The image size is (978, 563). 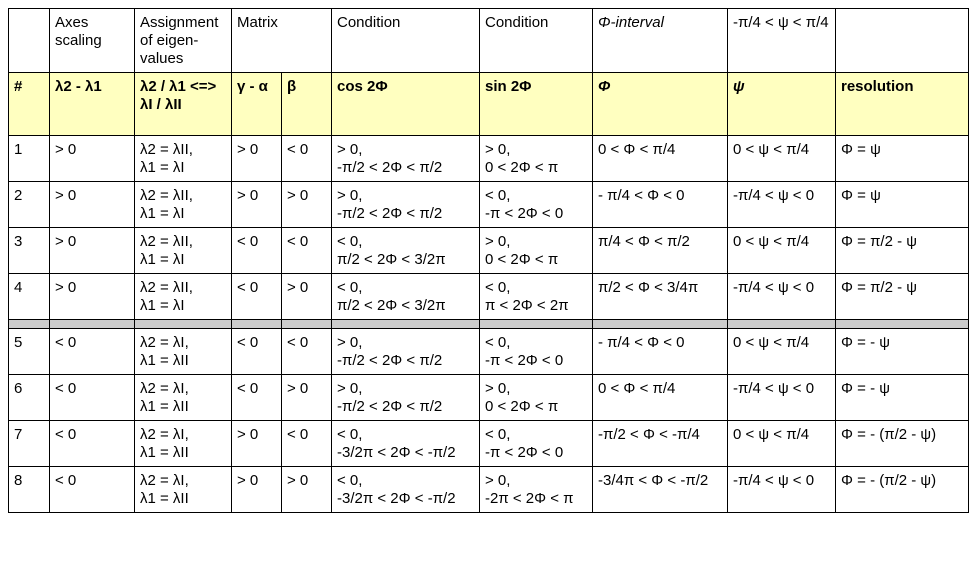 What do you see at coordinates (306, 104) in the screenshot?
I see `header-beta: β` at bounding box center [306, 104].